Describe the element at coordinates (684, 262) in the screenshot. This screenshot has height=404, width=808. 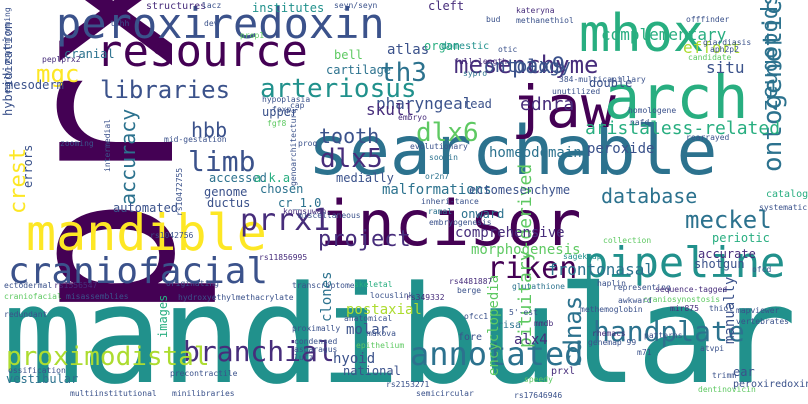
I see `word-pipeline: pipeline` at that location.